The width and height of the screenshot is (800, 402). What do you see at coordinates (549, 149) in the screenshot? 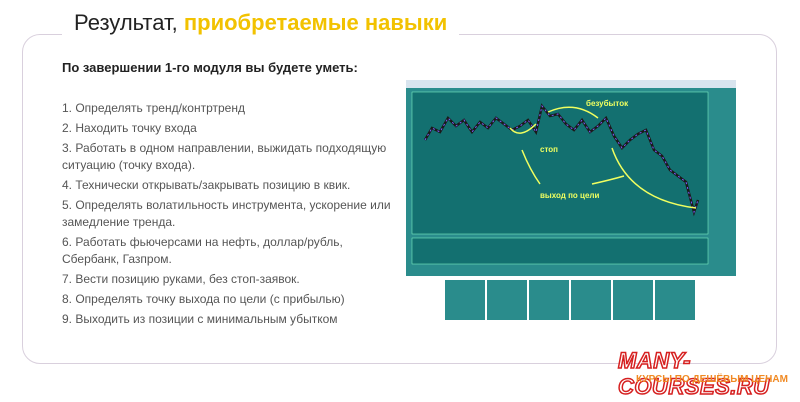
I see `annotation-label: стоп` at bounding box center [549, 149].